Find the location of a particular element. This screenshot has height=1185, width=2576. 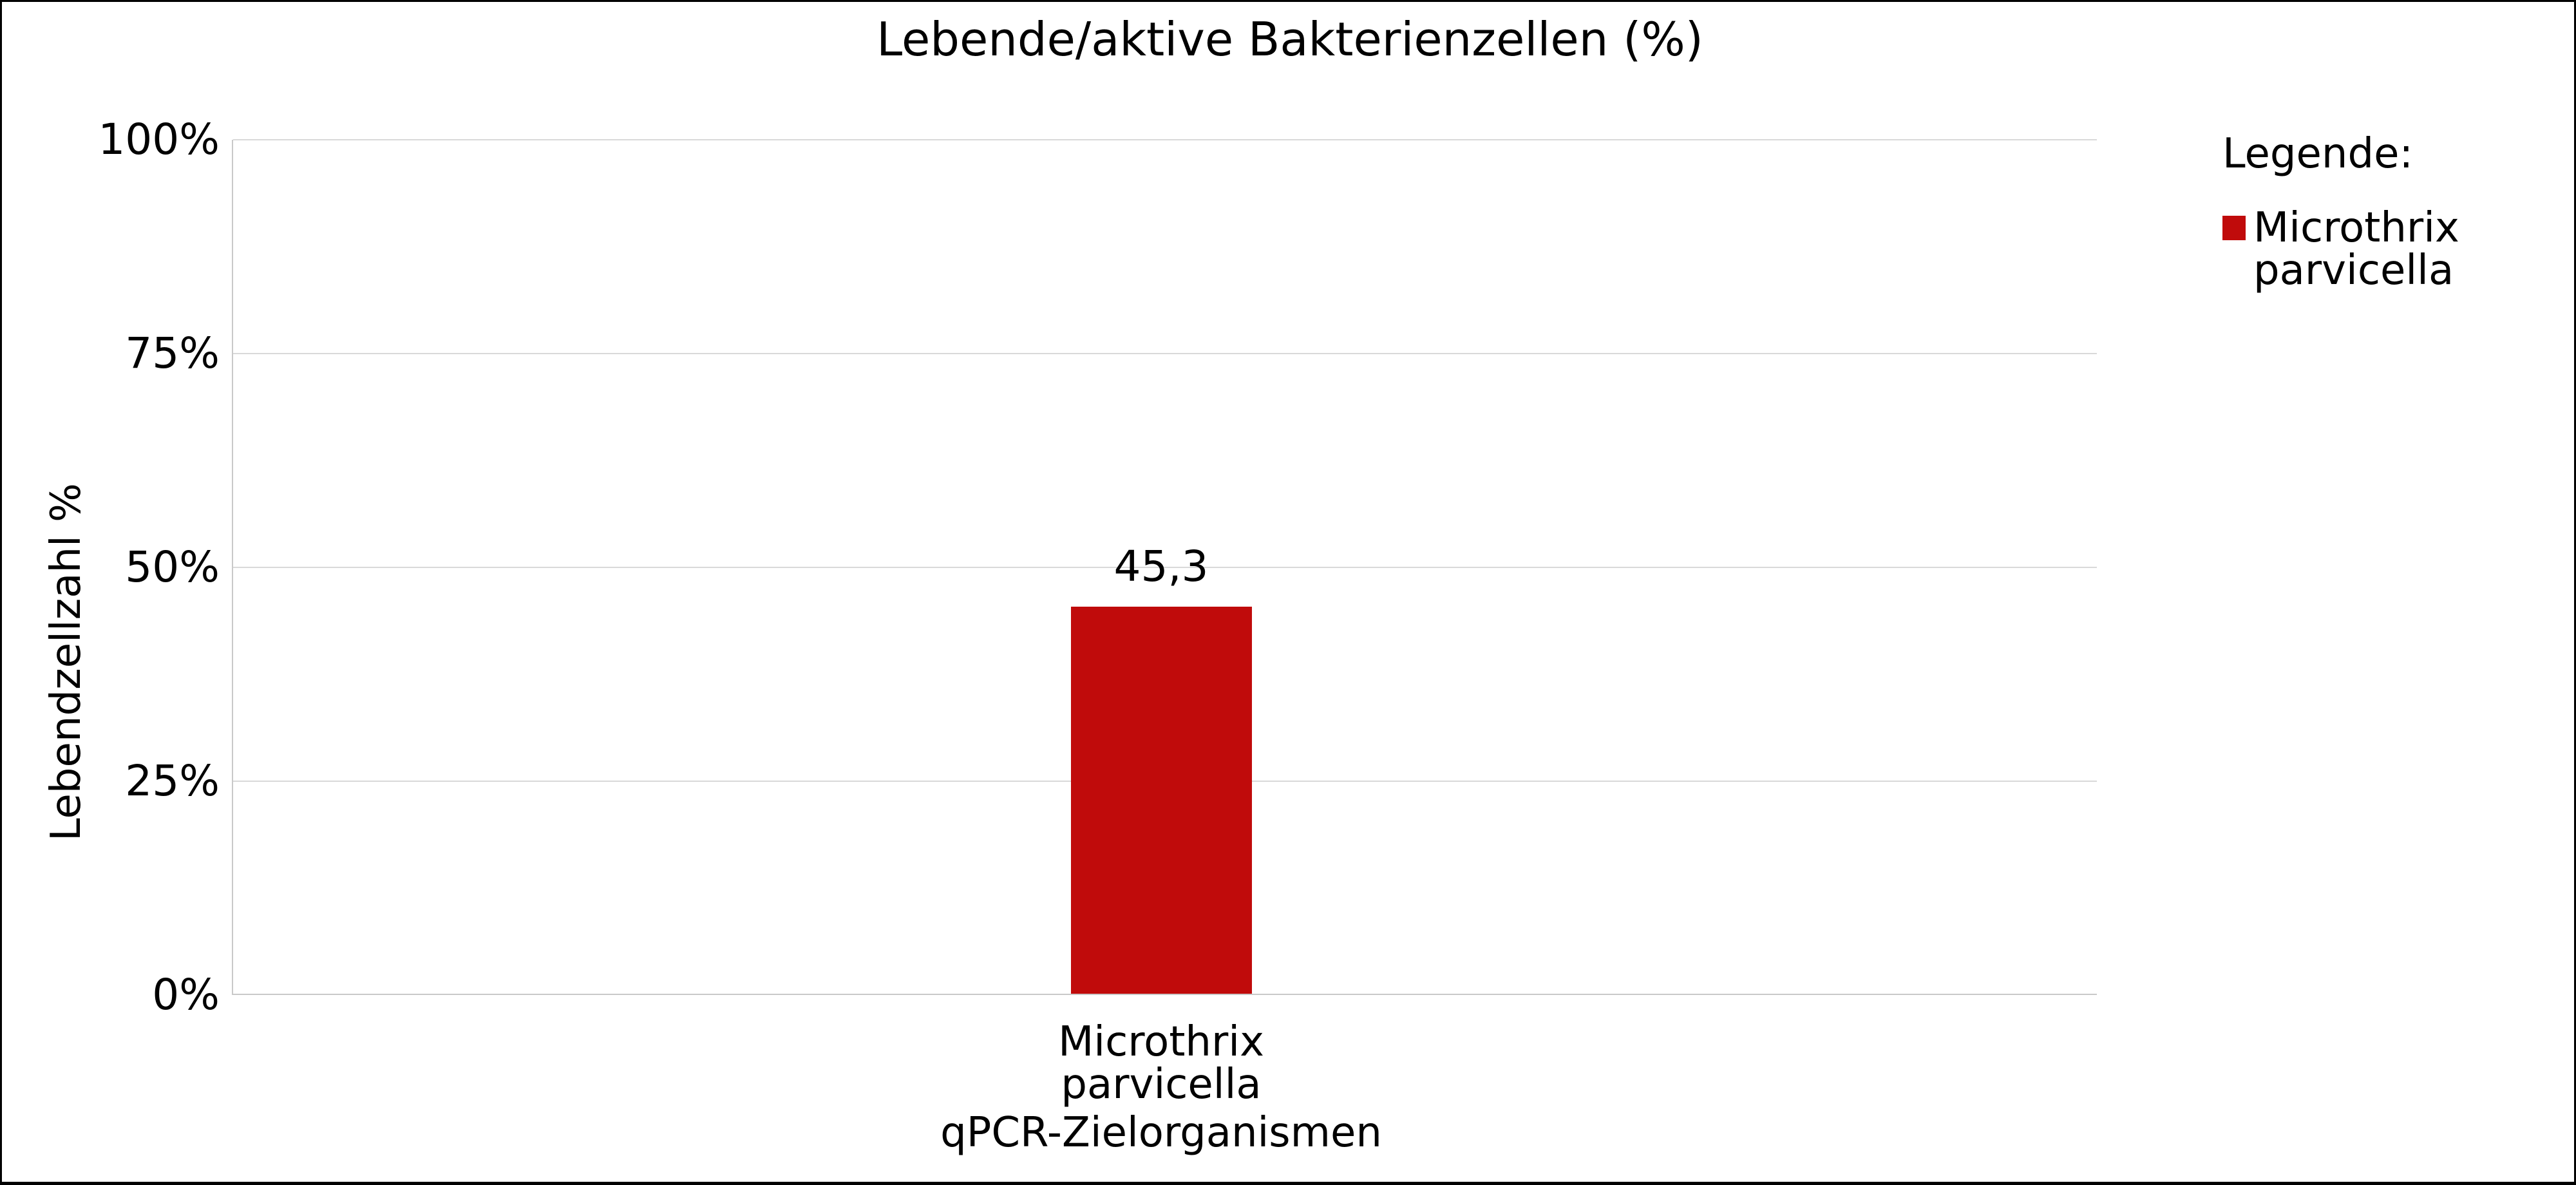

legend-item: Microthrix parvicella is located at coordinates (2340, 249).